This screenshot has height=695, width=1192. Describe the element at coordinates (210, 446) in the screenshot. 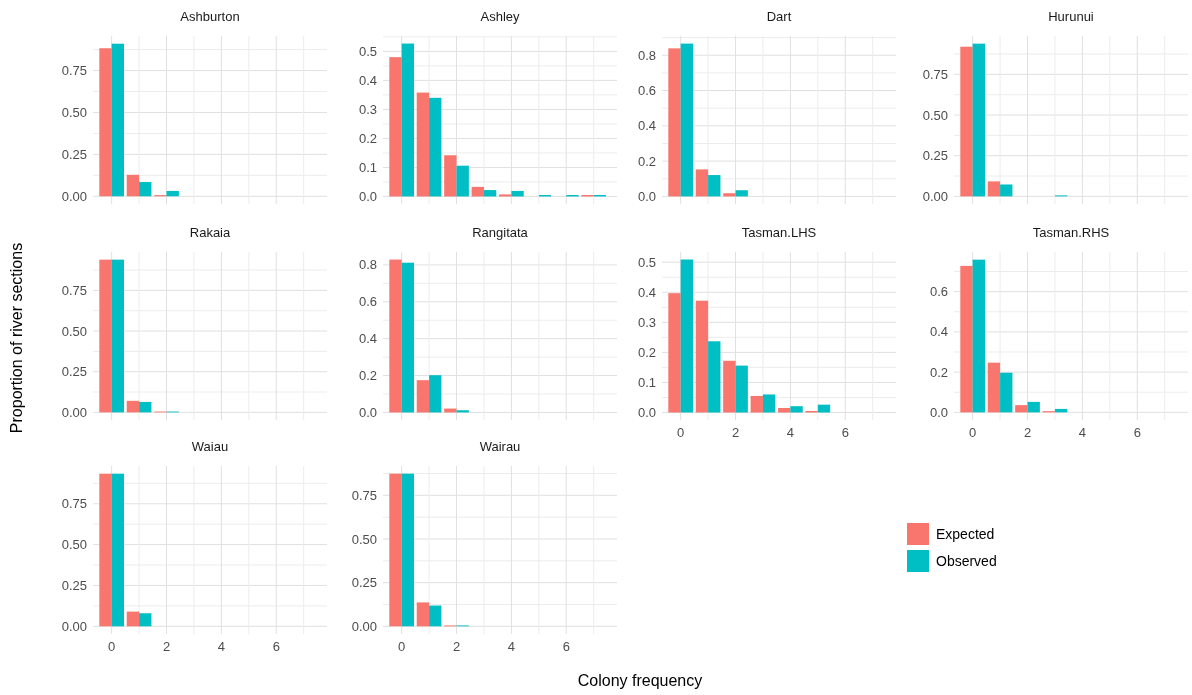

I see `chart-title: Waiau` at that location.